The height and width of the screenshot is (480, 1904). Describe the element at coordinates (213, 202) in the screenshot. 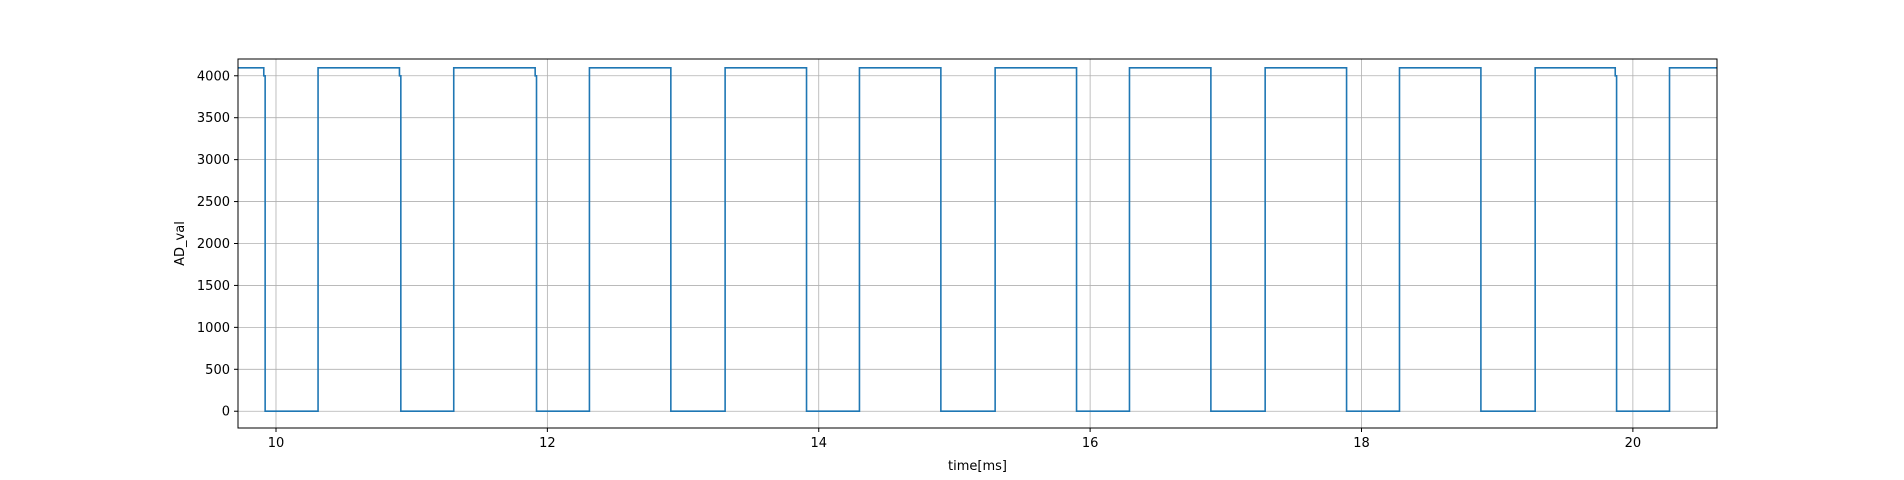

I see `y-tick-label: 2500` at that location.